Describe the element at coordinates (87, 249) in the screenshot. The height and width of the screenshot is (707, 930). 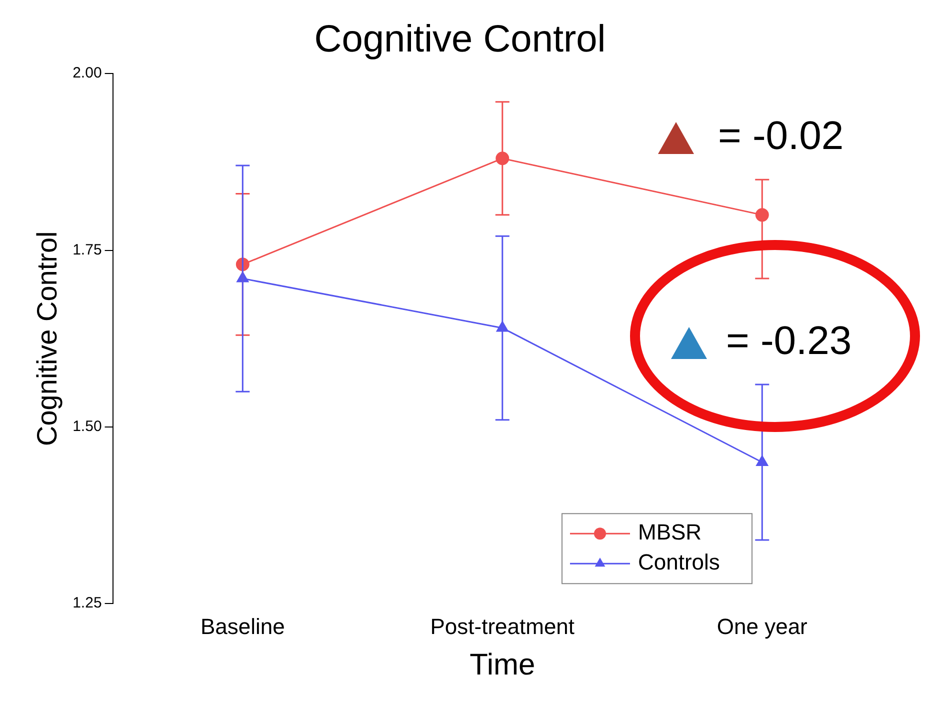
I see `y-tick-label: 1.75` at that location.